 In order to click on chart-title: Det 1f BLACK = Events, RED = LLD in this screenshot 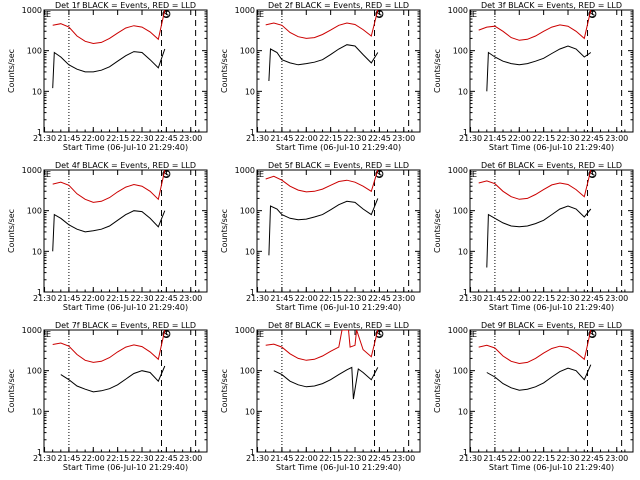, I will do `click(125, 5)`.